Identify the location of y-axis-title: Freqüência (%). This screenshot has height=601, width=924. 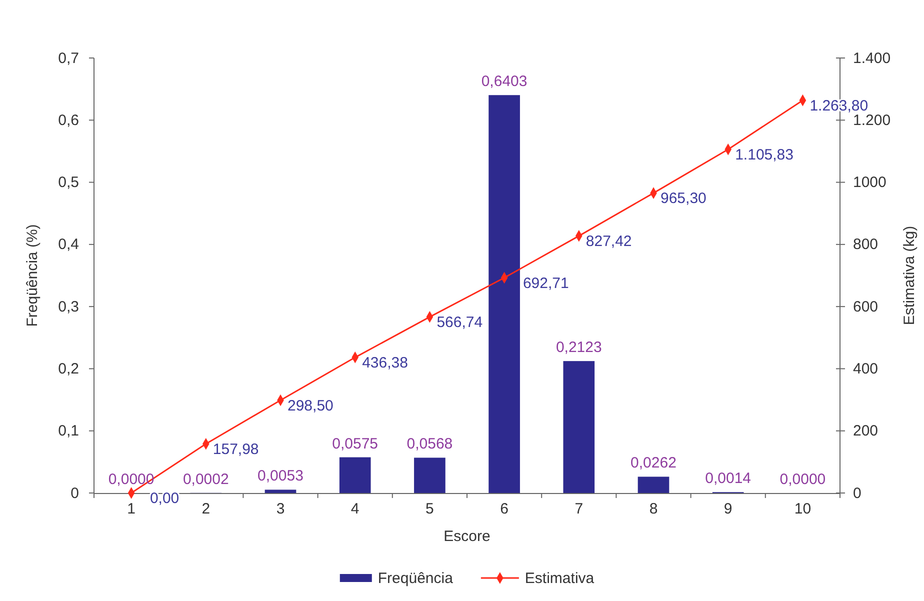
(32, 275).